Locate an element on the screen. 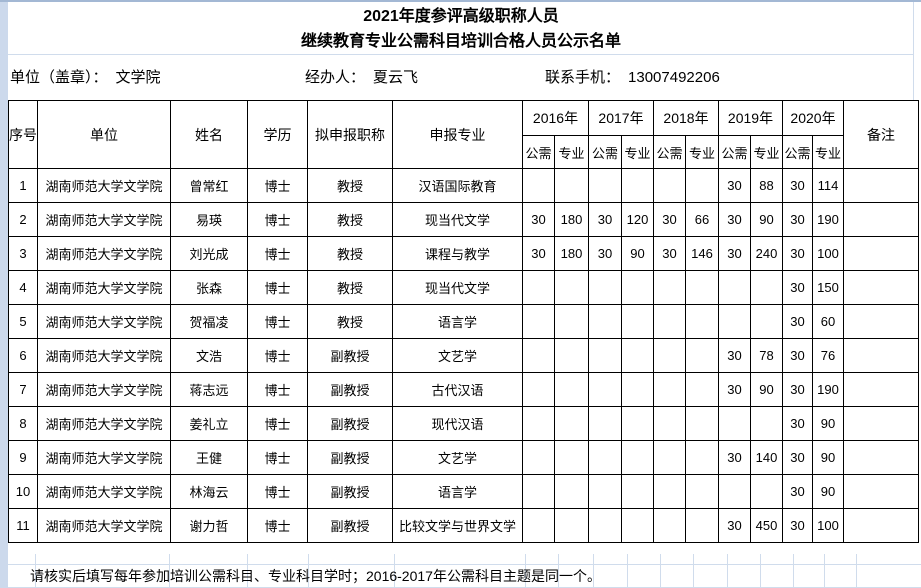 The width and height of the screenshot is (921, 588). table-row: 7 湖南师范大学文学院 蒋志远 博士 副教授 古代汉语 30 90 30 190 is located at coordinates (463, 389).